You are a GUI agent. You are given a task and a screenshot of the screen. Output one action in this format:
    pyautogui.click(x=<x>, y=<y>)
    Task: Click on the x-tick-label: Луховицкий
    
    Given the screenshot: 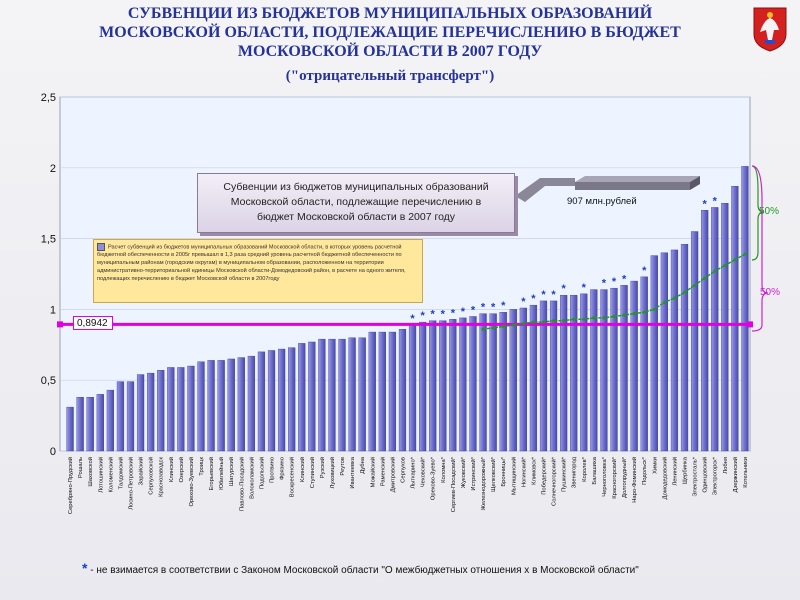 What is the action you would take?
    pyautogui.click(x=332, y=472)
    